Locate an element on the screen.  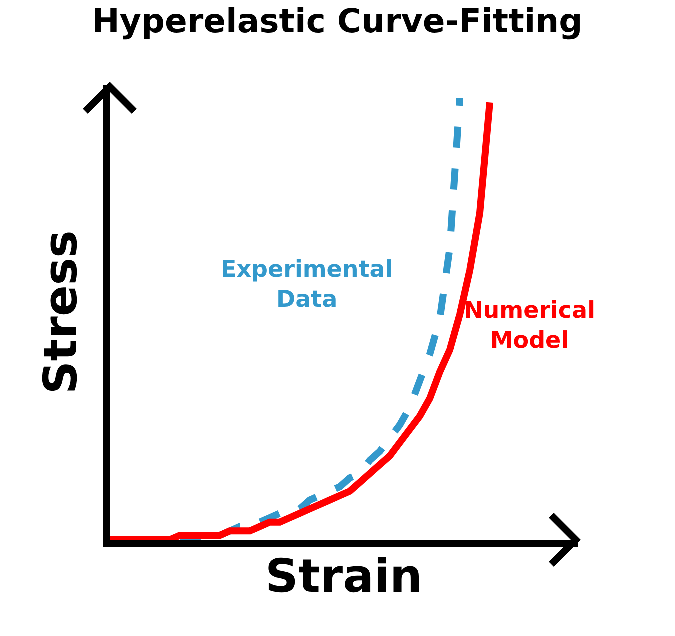
x-axis-title: Strain is located at coordinates (344, 576).